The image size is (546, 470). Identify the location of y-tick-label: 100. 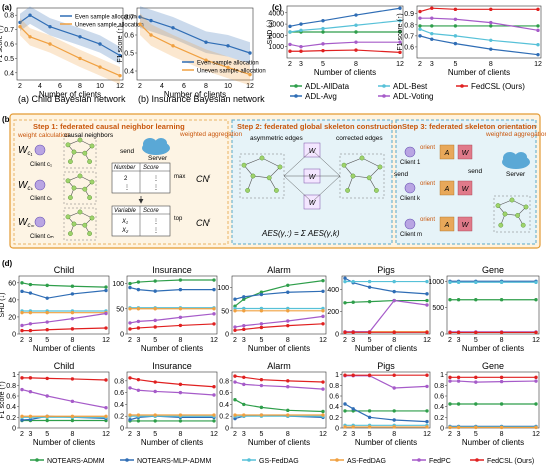
(118, 284).